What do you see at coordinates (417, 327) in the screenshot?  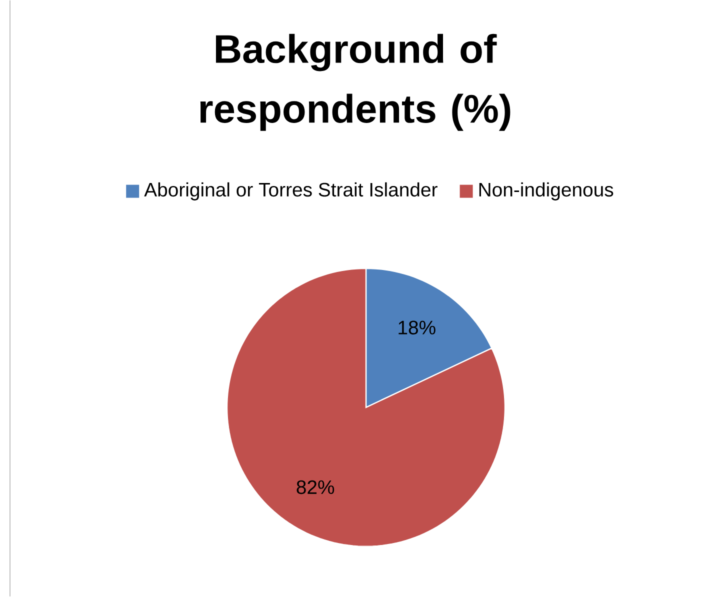 I see `data-label: 18%` at bounding box center [417, 327].